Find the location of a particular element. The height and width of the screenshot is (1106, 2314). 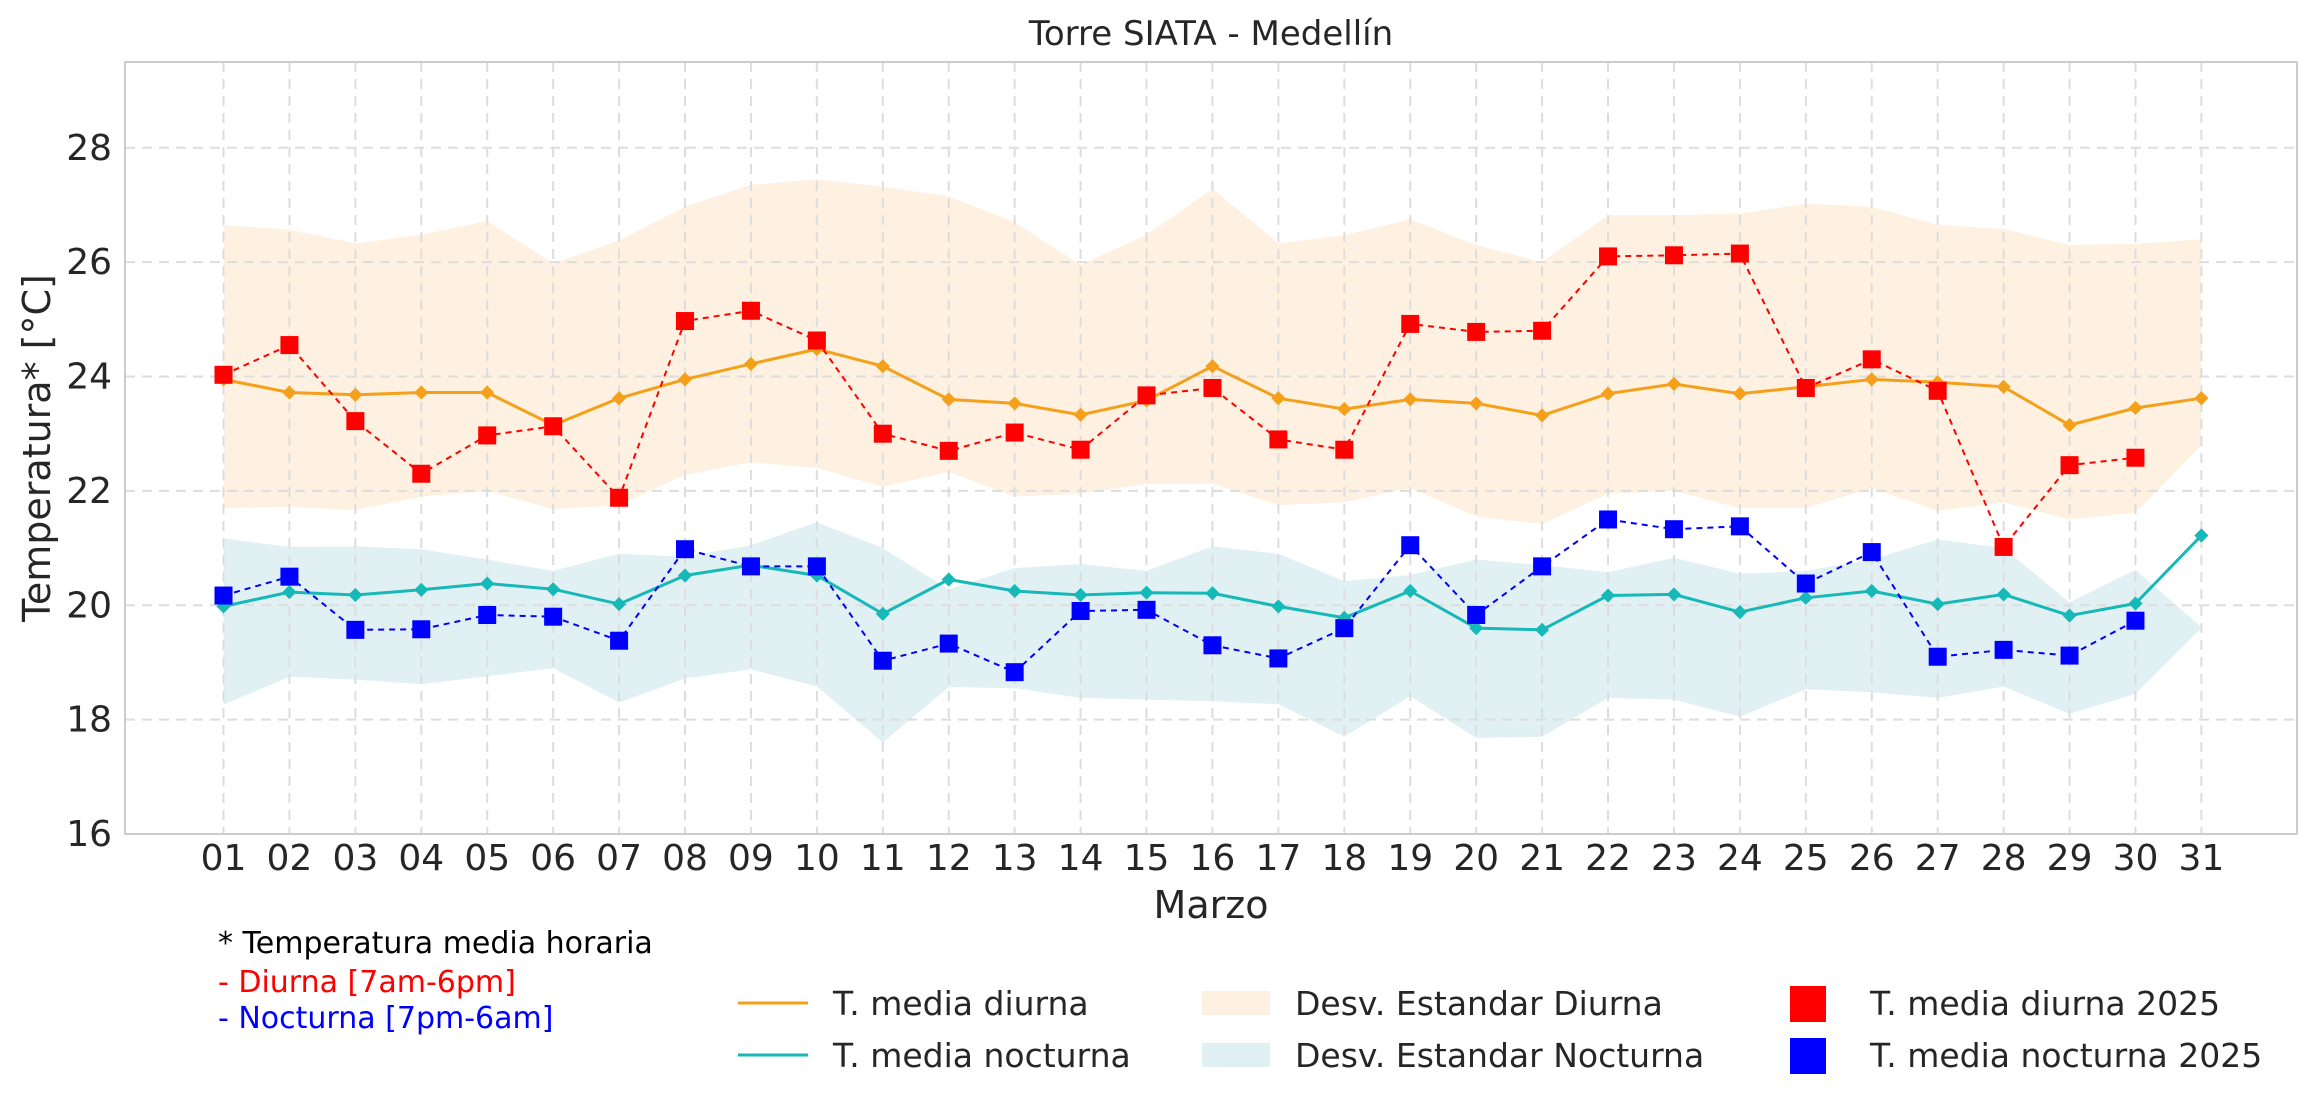

x-tick-label: 05 is located at coordinates (487, 858).